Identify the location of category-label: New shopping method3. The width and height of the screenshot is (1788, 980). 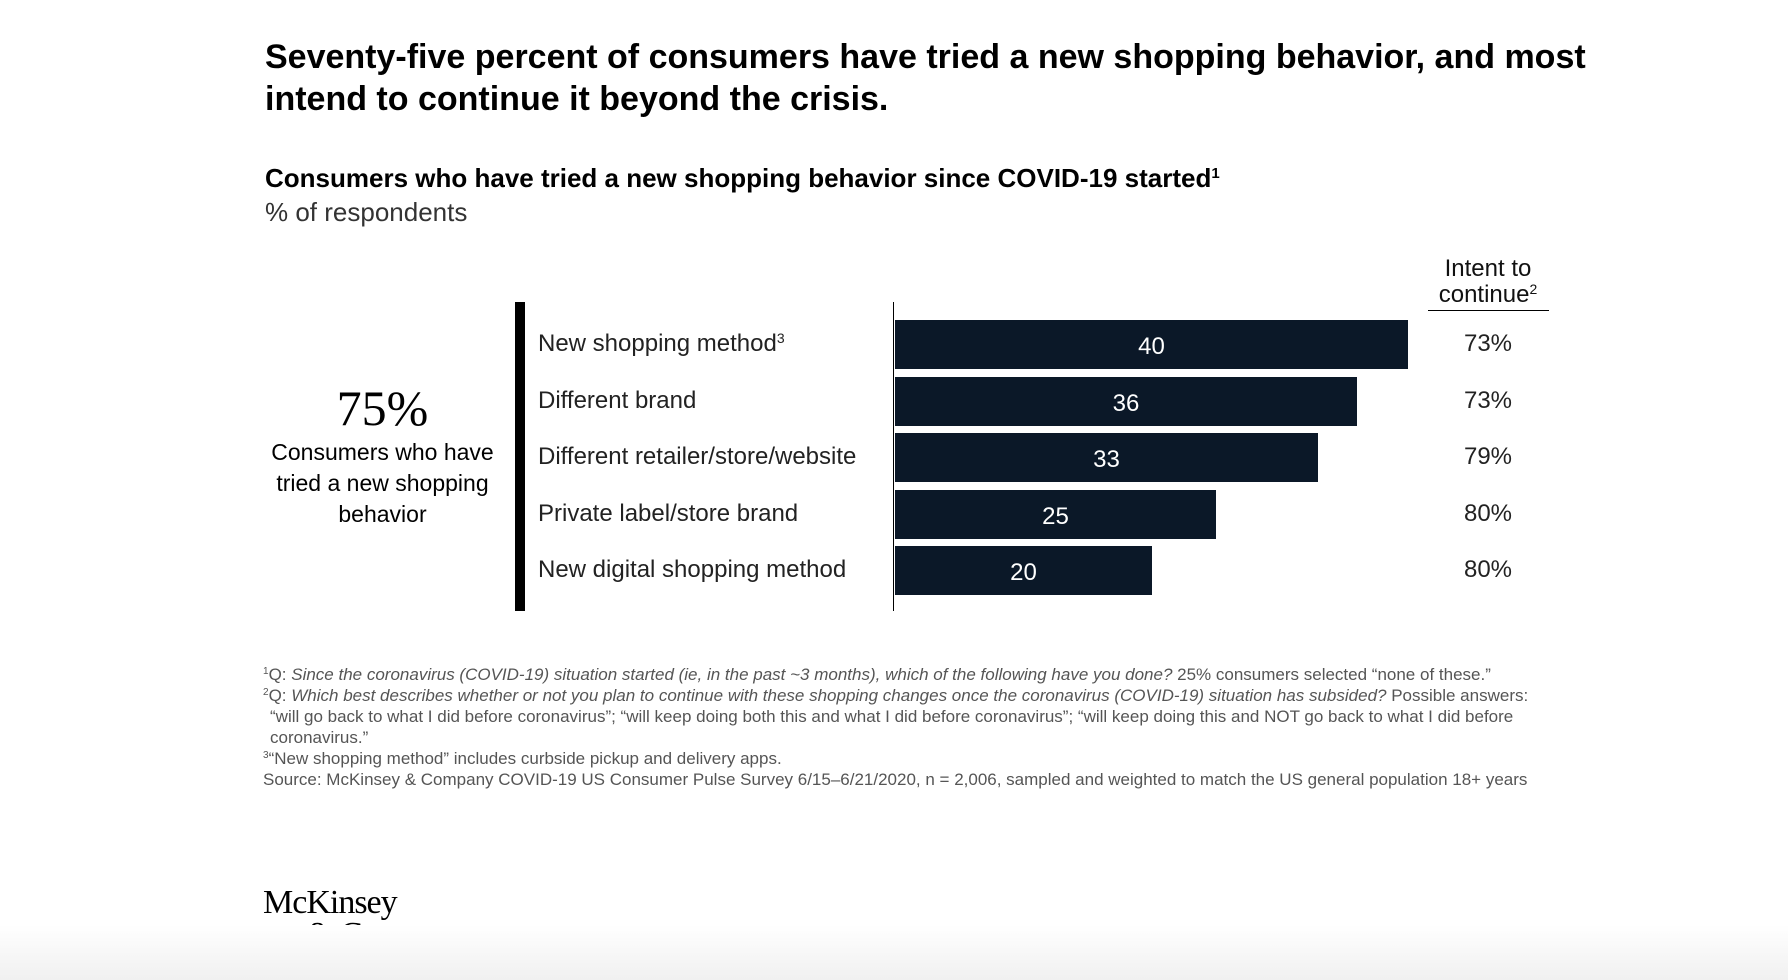
(661, 344).